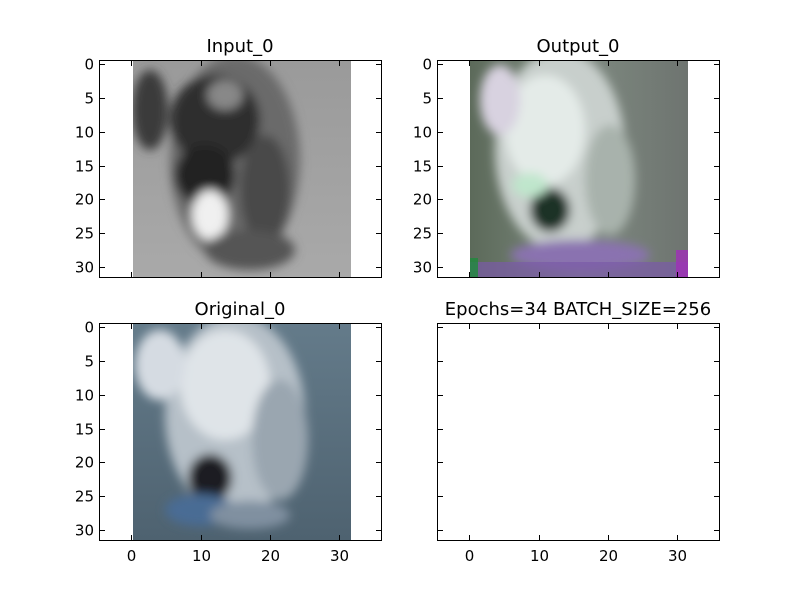  I want to click on empty-xtick-label: 30, so click(677, 556).